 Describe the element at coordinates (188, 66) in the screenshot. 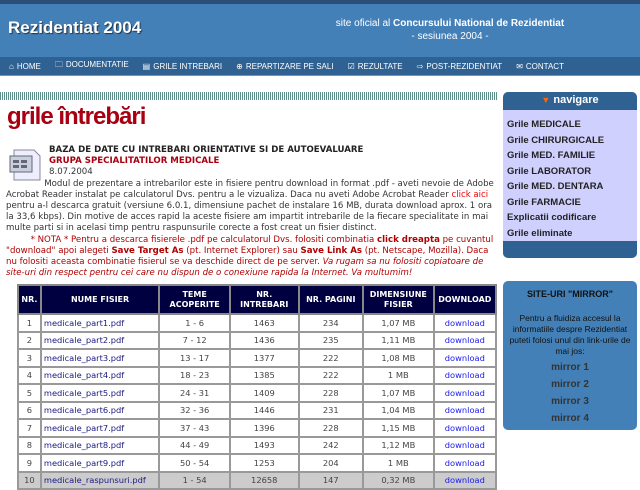

I see `nav-label: GRILE INTREBARI` at that location.